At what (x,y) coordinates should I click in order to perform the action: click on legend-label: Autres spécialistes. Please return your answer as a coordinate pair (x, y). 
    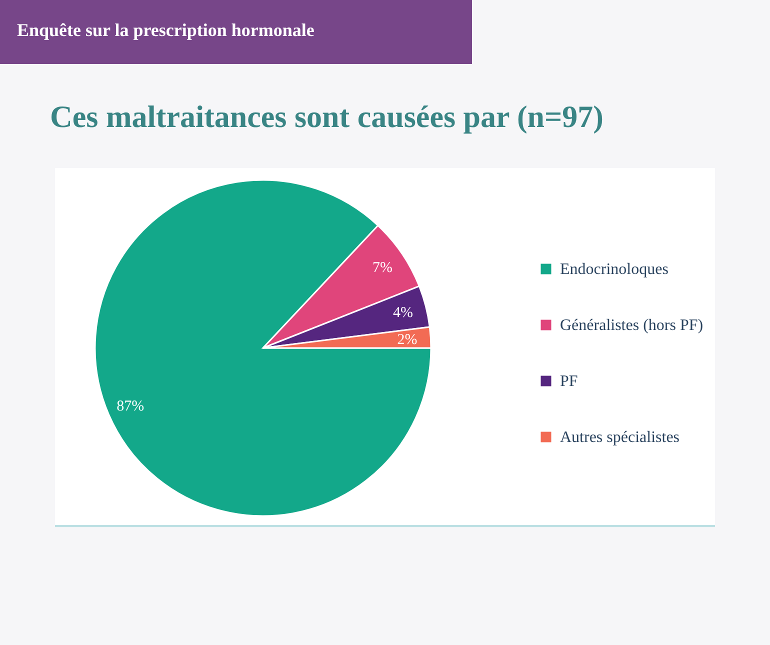
    Looking at the image, I should click on (620, 437).